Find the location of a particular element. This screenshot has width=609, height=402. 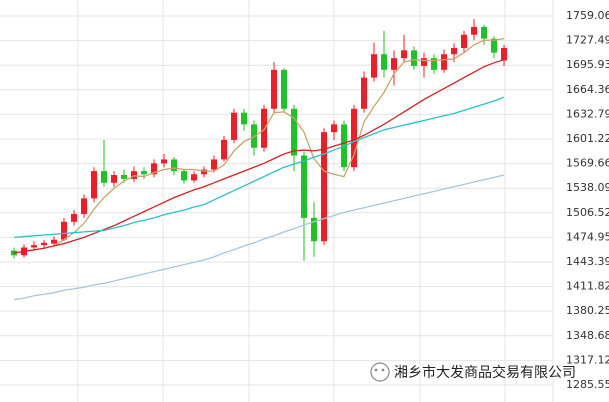

y-tick-label: 1569.66 is located at coordinates (587, 163).